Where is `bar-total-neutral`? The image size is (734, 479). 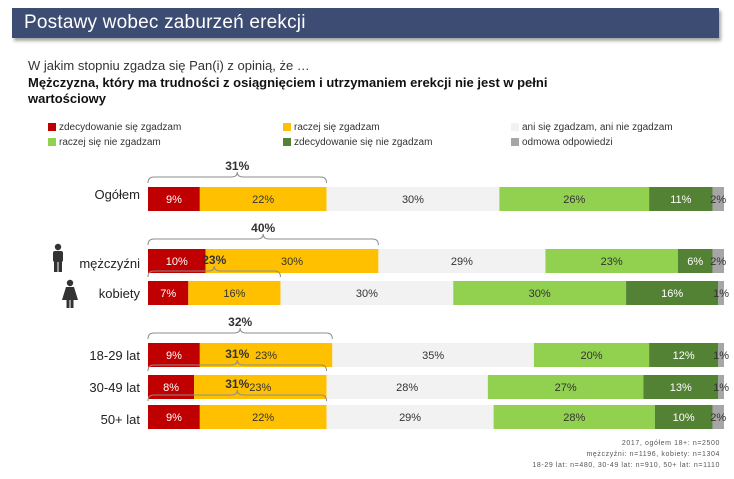
bar-total-neutral is located at coordinates (413, 199).